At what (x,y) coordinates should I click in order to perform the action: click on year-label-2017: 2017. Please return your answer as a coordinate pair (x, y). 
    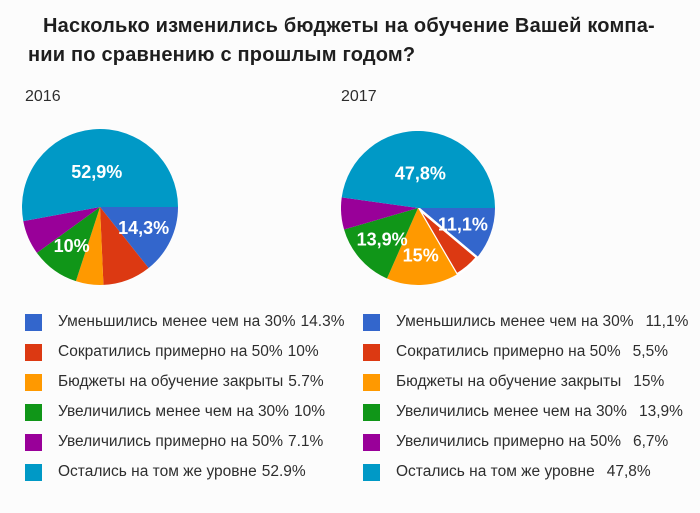
    Looking at the image, I should click on (359, 96).